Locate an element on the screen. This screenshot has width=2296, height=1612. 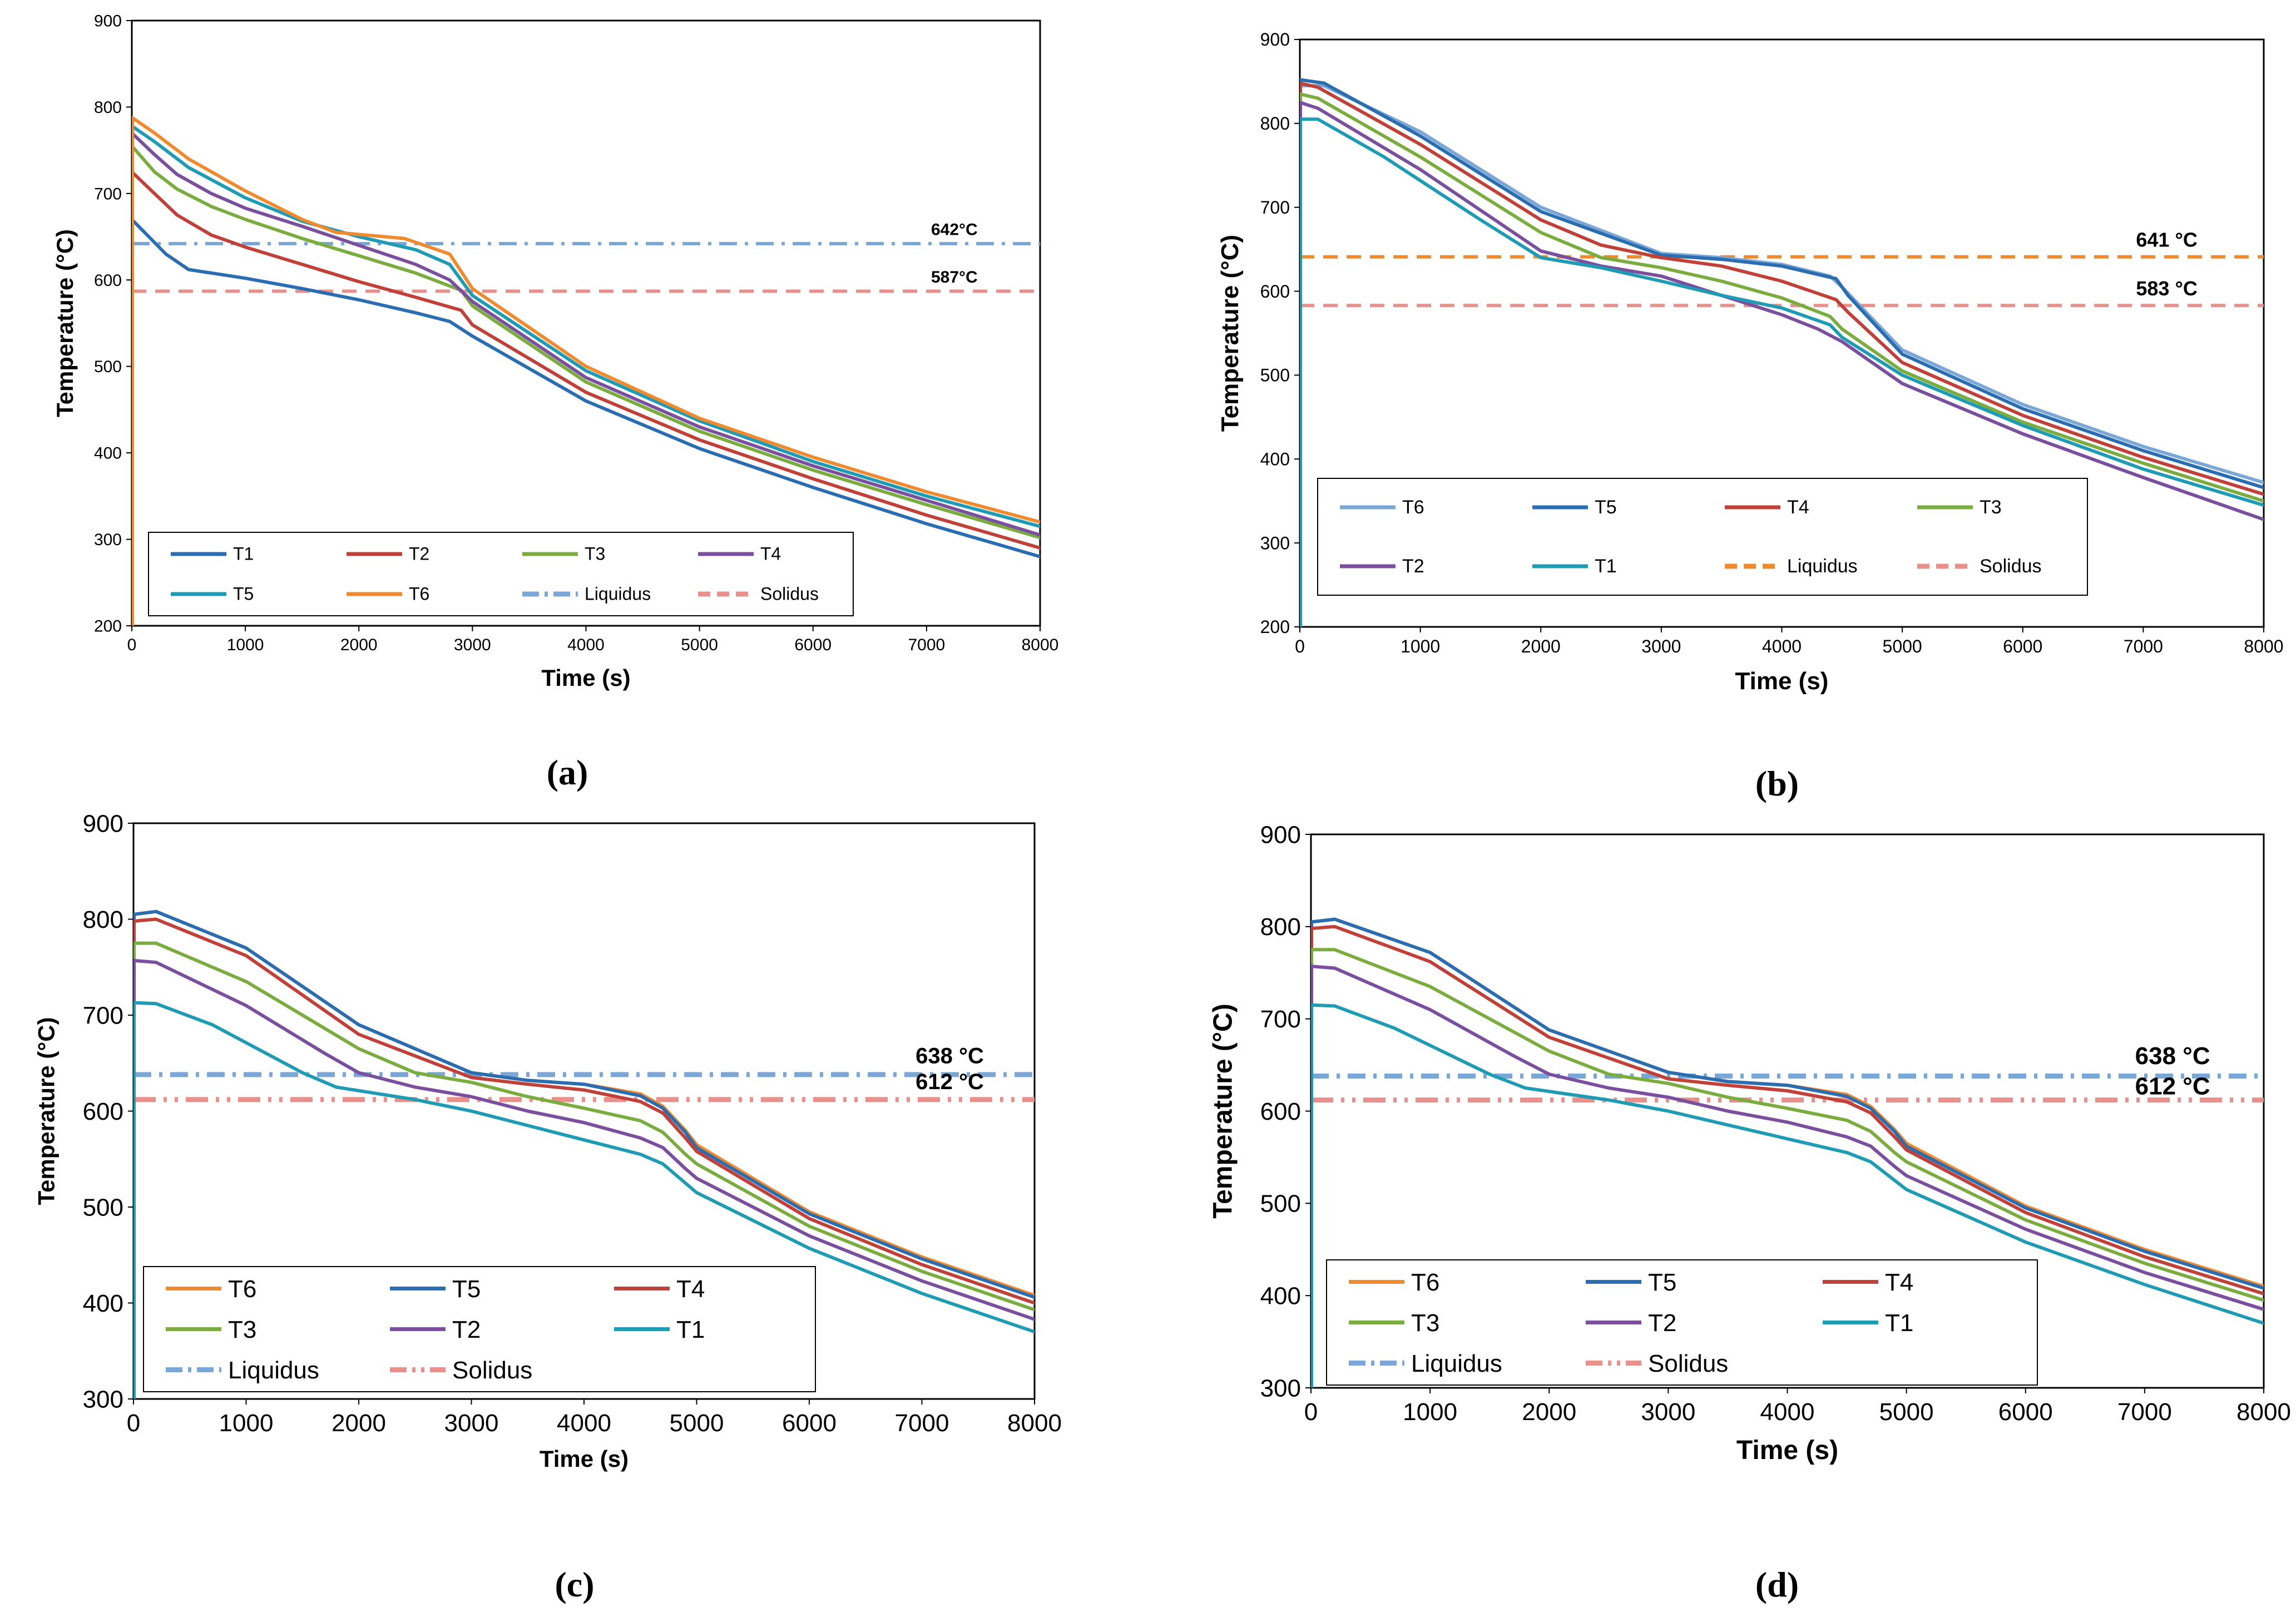
x-tick-label: 6000 is located at coordinates (2025, 1412).